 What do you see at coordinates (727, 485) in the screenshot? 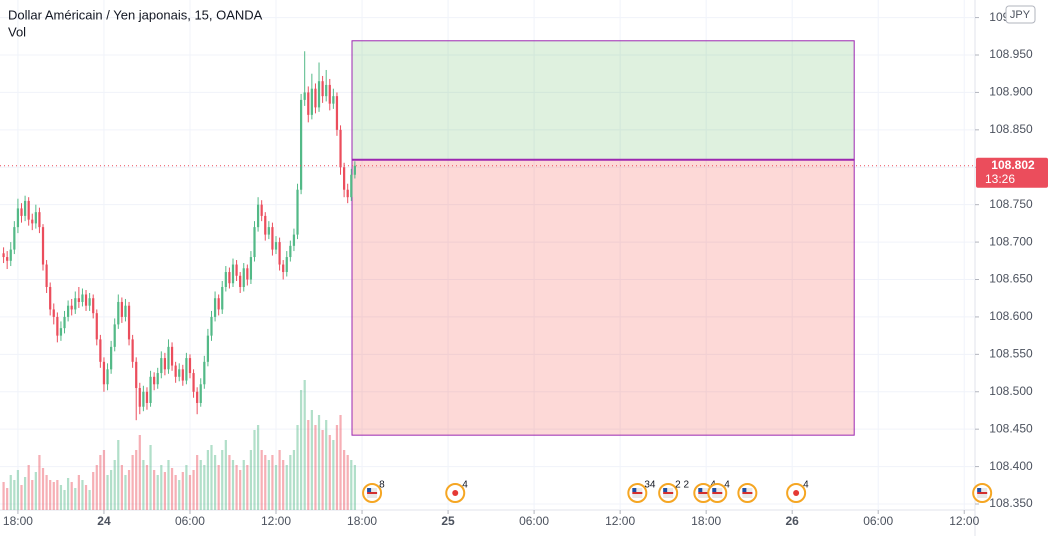
I see `event-count: 4` at bounding box center [727, 485].